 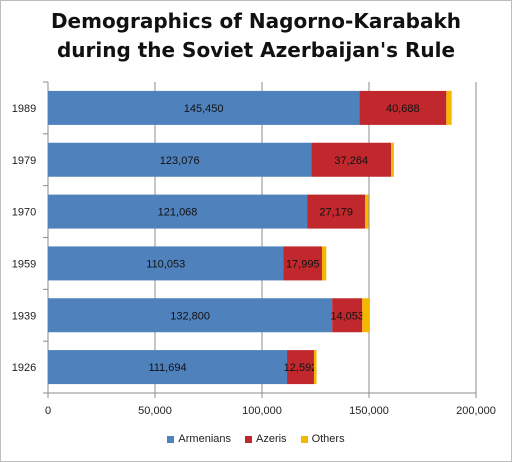 I want to click on y-tick-label-1939: 1939, so click(x=24, y=316).